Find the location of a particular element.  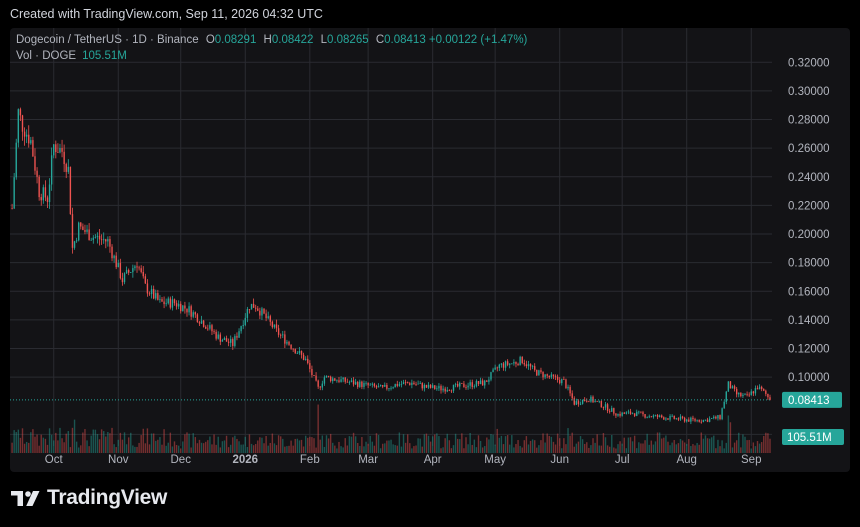

y-tick-label: 0.26000 is located at coordinates (809, 149).